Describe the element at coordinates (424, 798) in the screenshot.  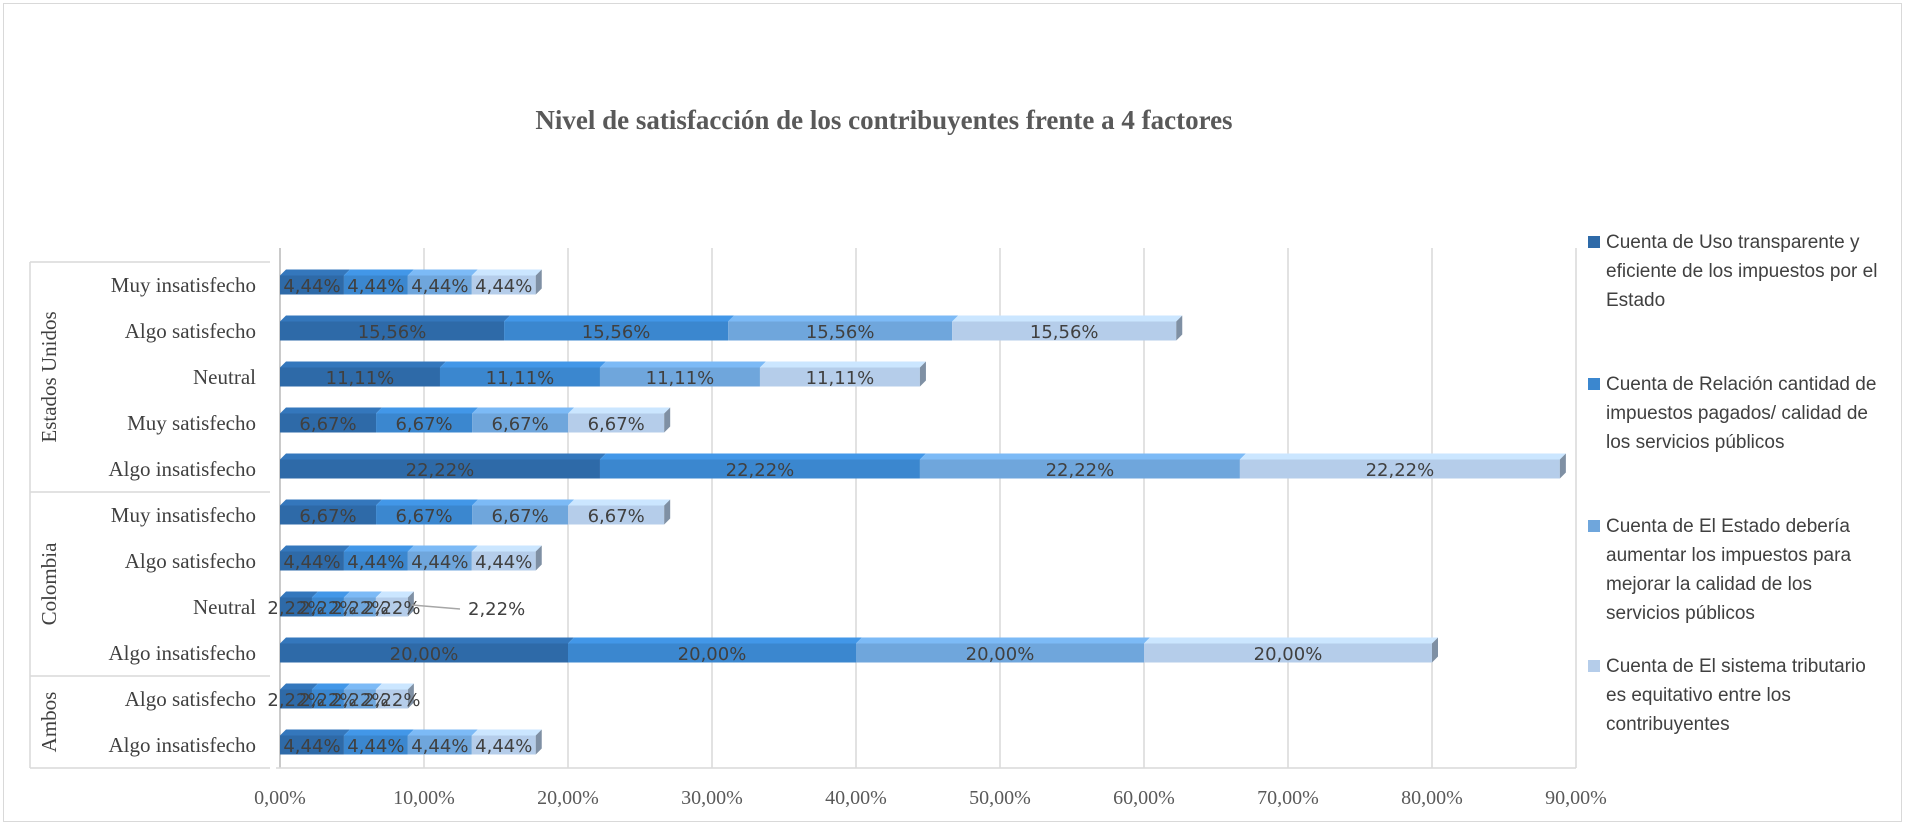
I see `x-tick-label: 10,00%` at that location.